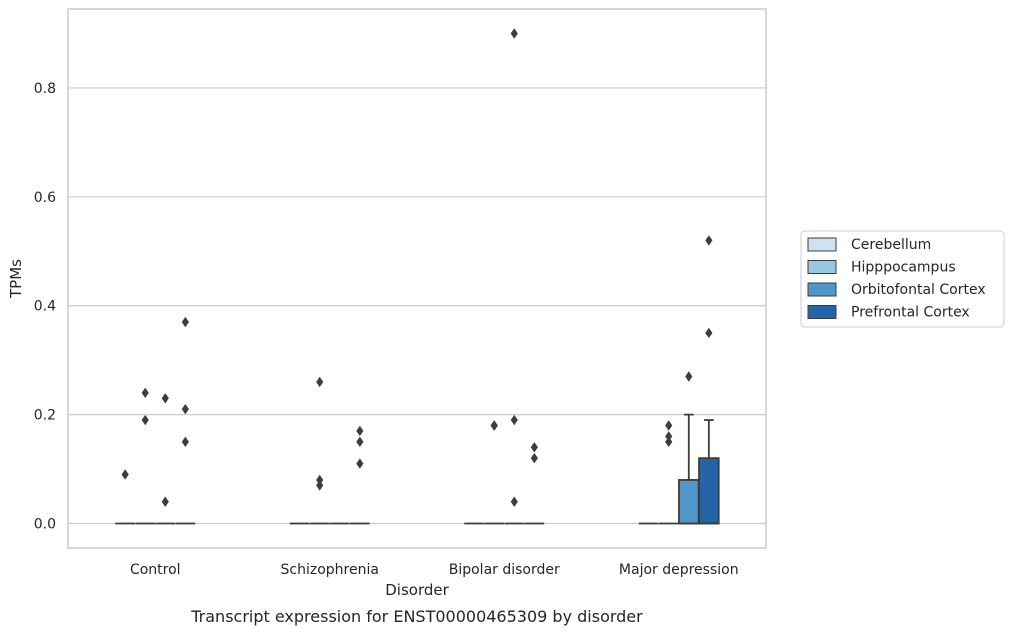 This screenshot has width=1014, height=638. What do you see at coordinates (45, 416) in the screenshot?
I see `y-tick-label: 0.2` at bounding box center [45, 416].